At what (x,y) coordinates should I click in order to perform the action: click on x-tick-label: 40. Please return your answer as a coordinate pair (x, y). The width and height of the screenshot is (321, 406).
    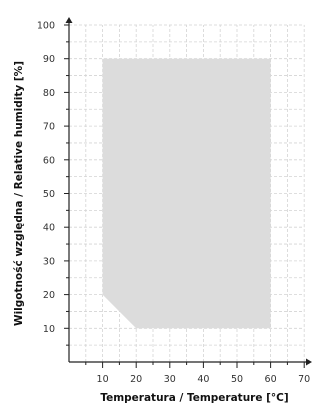
    Looking at the image, I should click on (203, 379).